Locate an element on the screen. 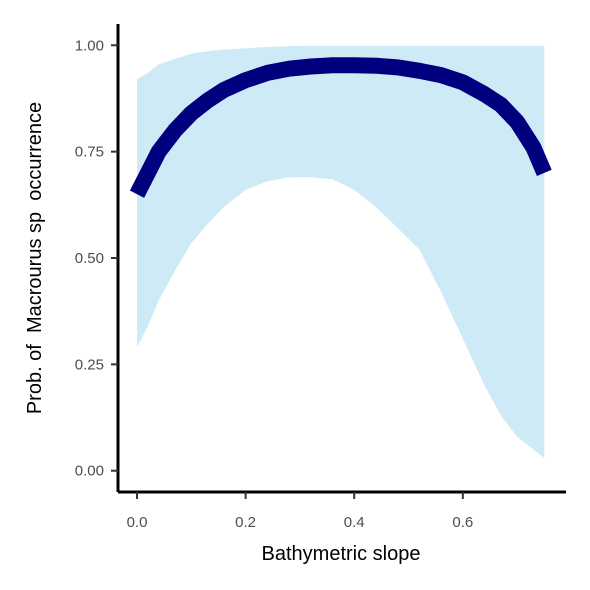  y-tick-label: 0.00 is located at coordinates (89, 471).